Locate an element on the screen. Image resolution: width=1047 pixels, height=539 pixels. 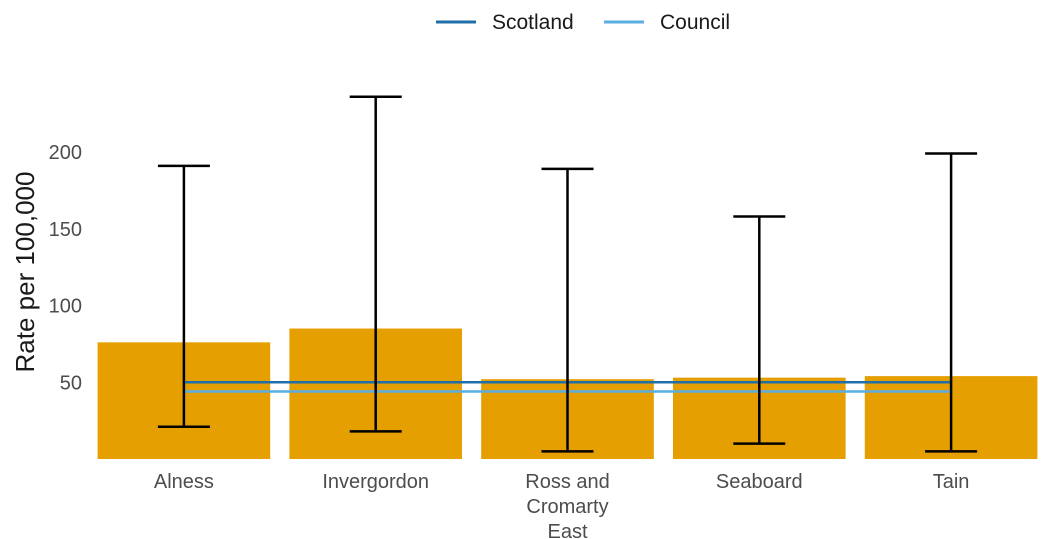
legend-label: Scotland is located at coordinates (533, 22).